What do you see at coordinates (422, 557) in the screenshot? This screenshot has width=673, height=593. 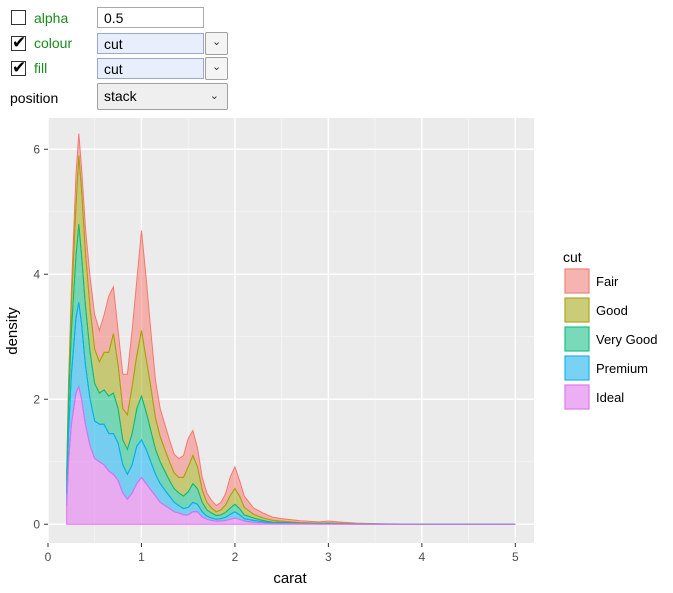 I see `x-tick-label: 4` at bounding box center [422, 557].